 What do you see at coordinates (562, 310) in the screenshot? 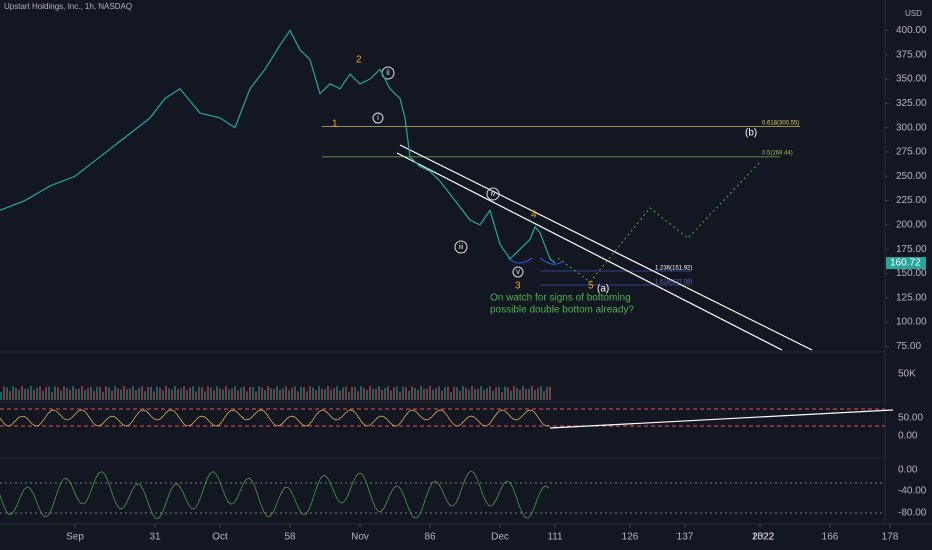
I see `annotation: possible double bottom already?` at bounding box center [562, 310].